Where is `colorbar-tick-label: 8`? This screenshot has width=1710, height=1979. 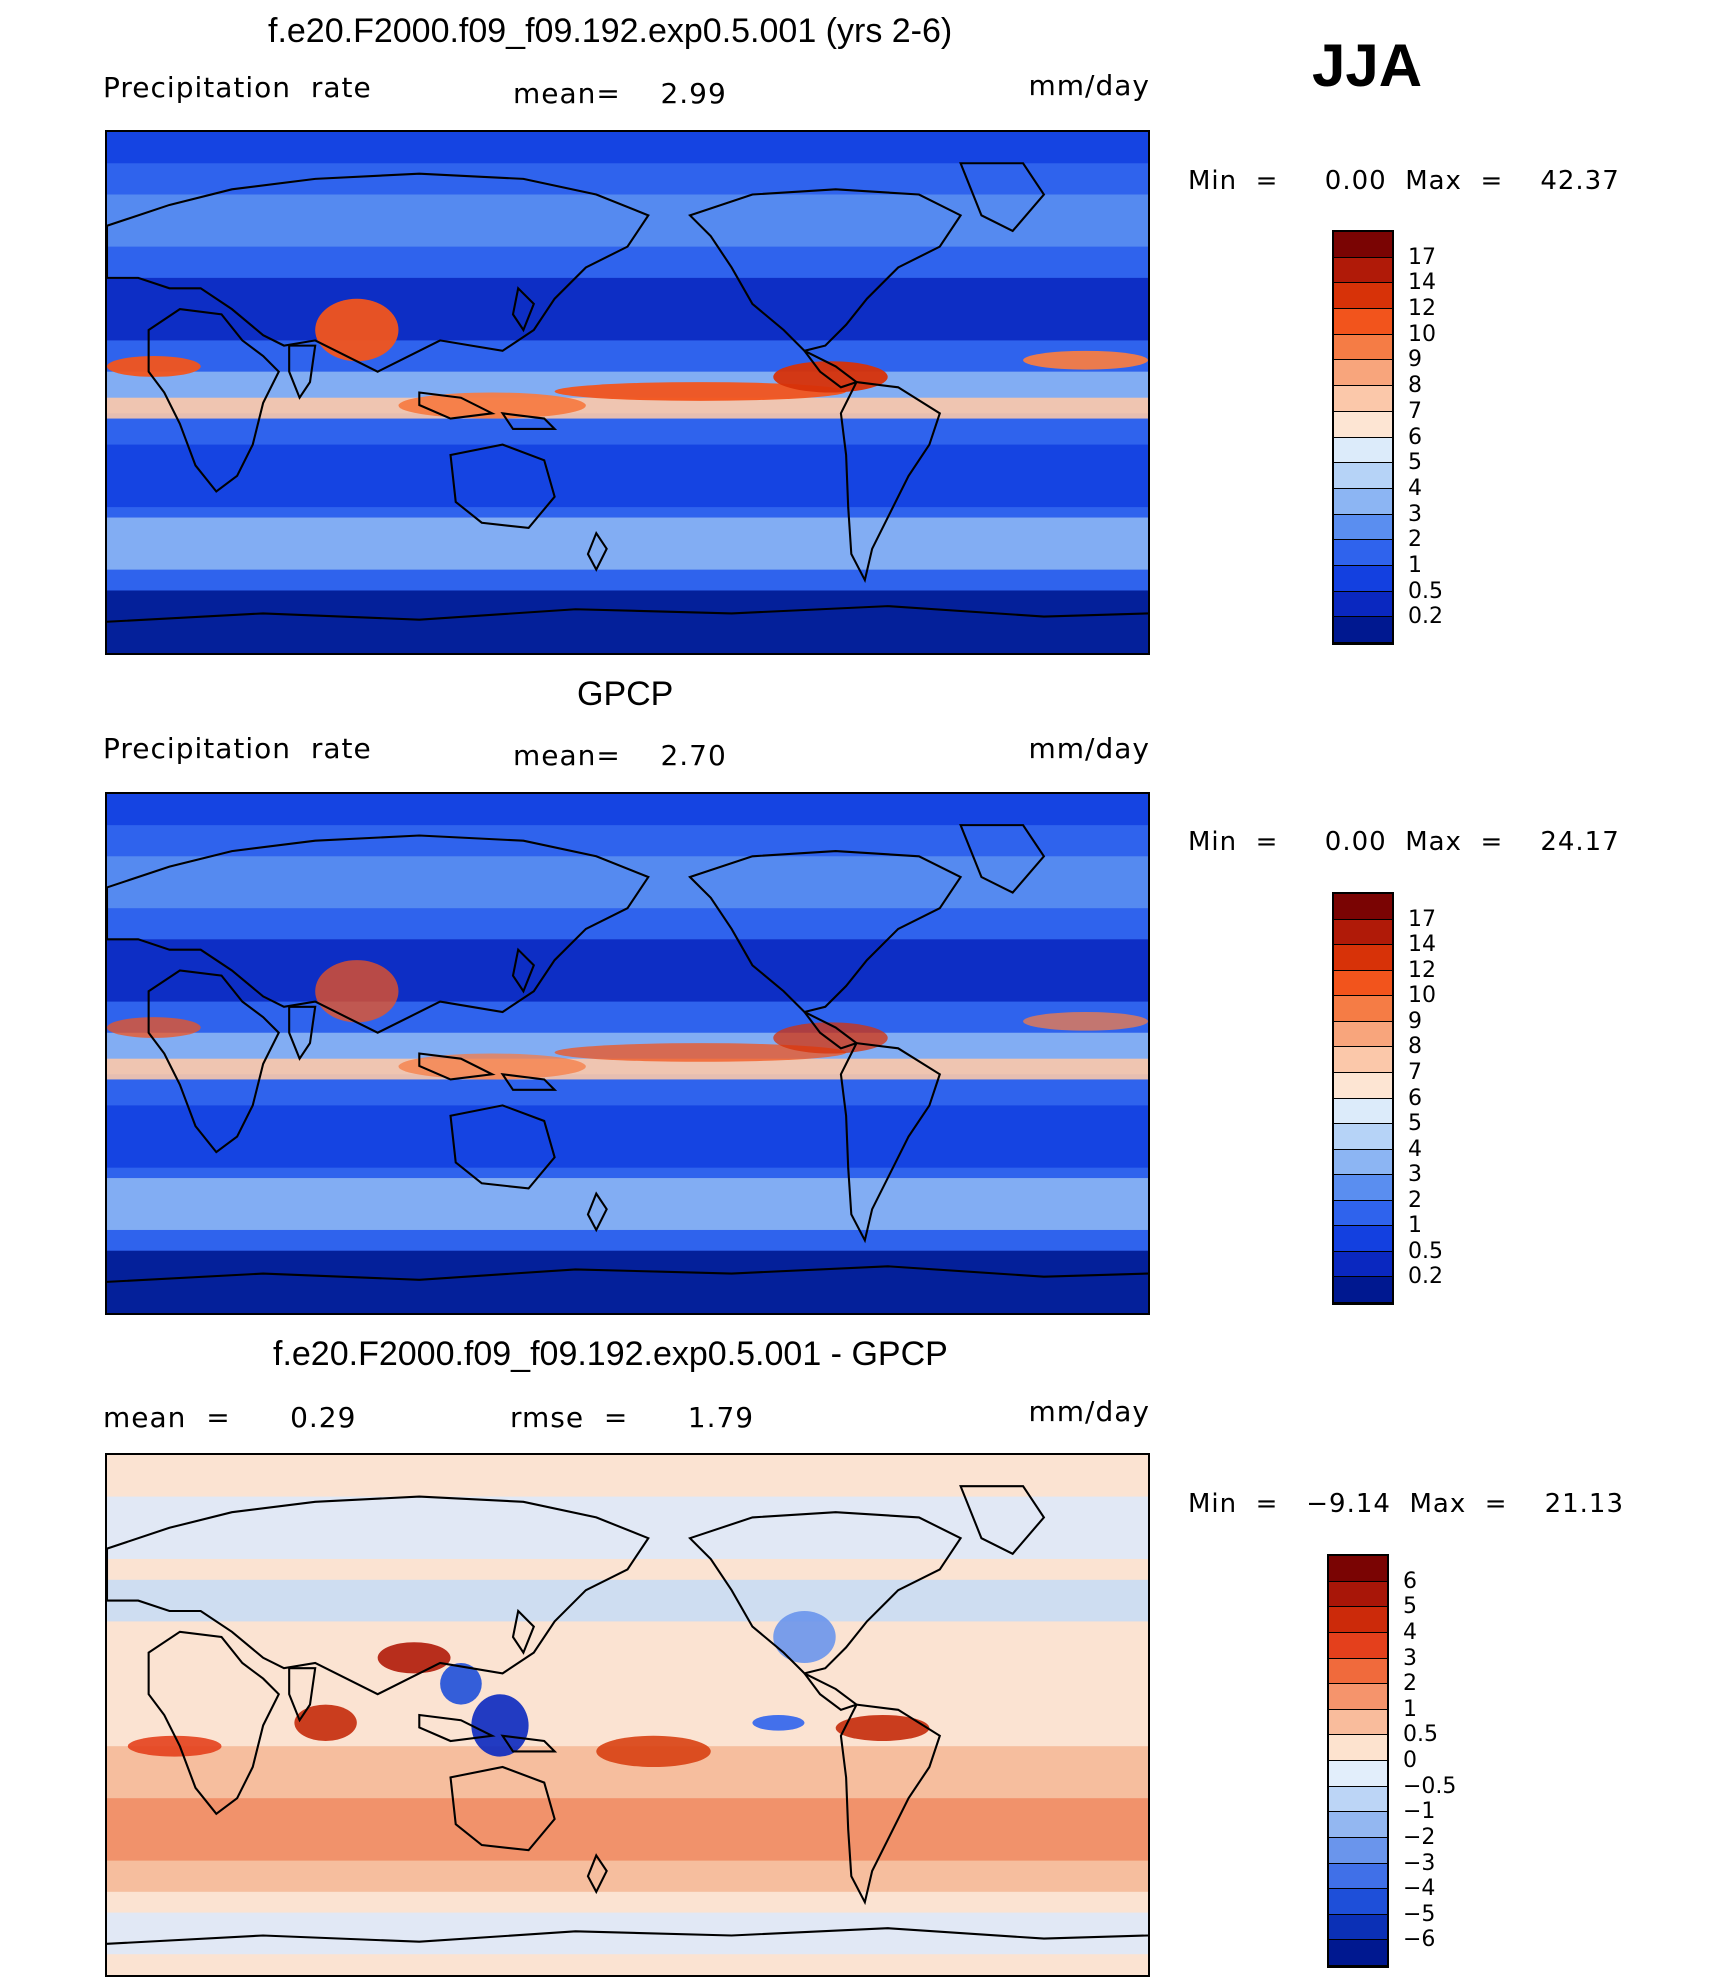 colorbar-tick-label: 8 is located at coordinates (1415, 1047).